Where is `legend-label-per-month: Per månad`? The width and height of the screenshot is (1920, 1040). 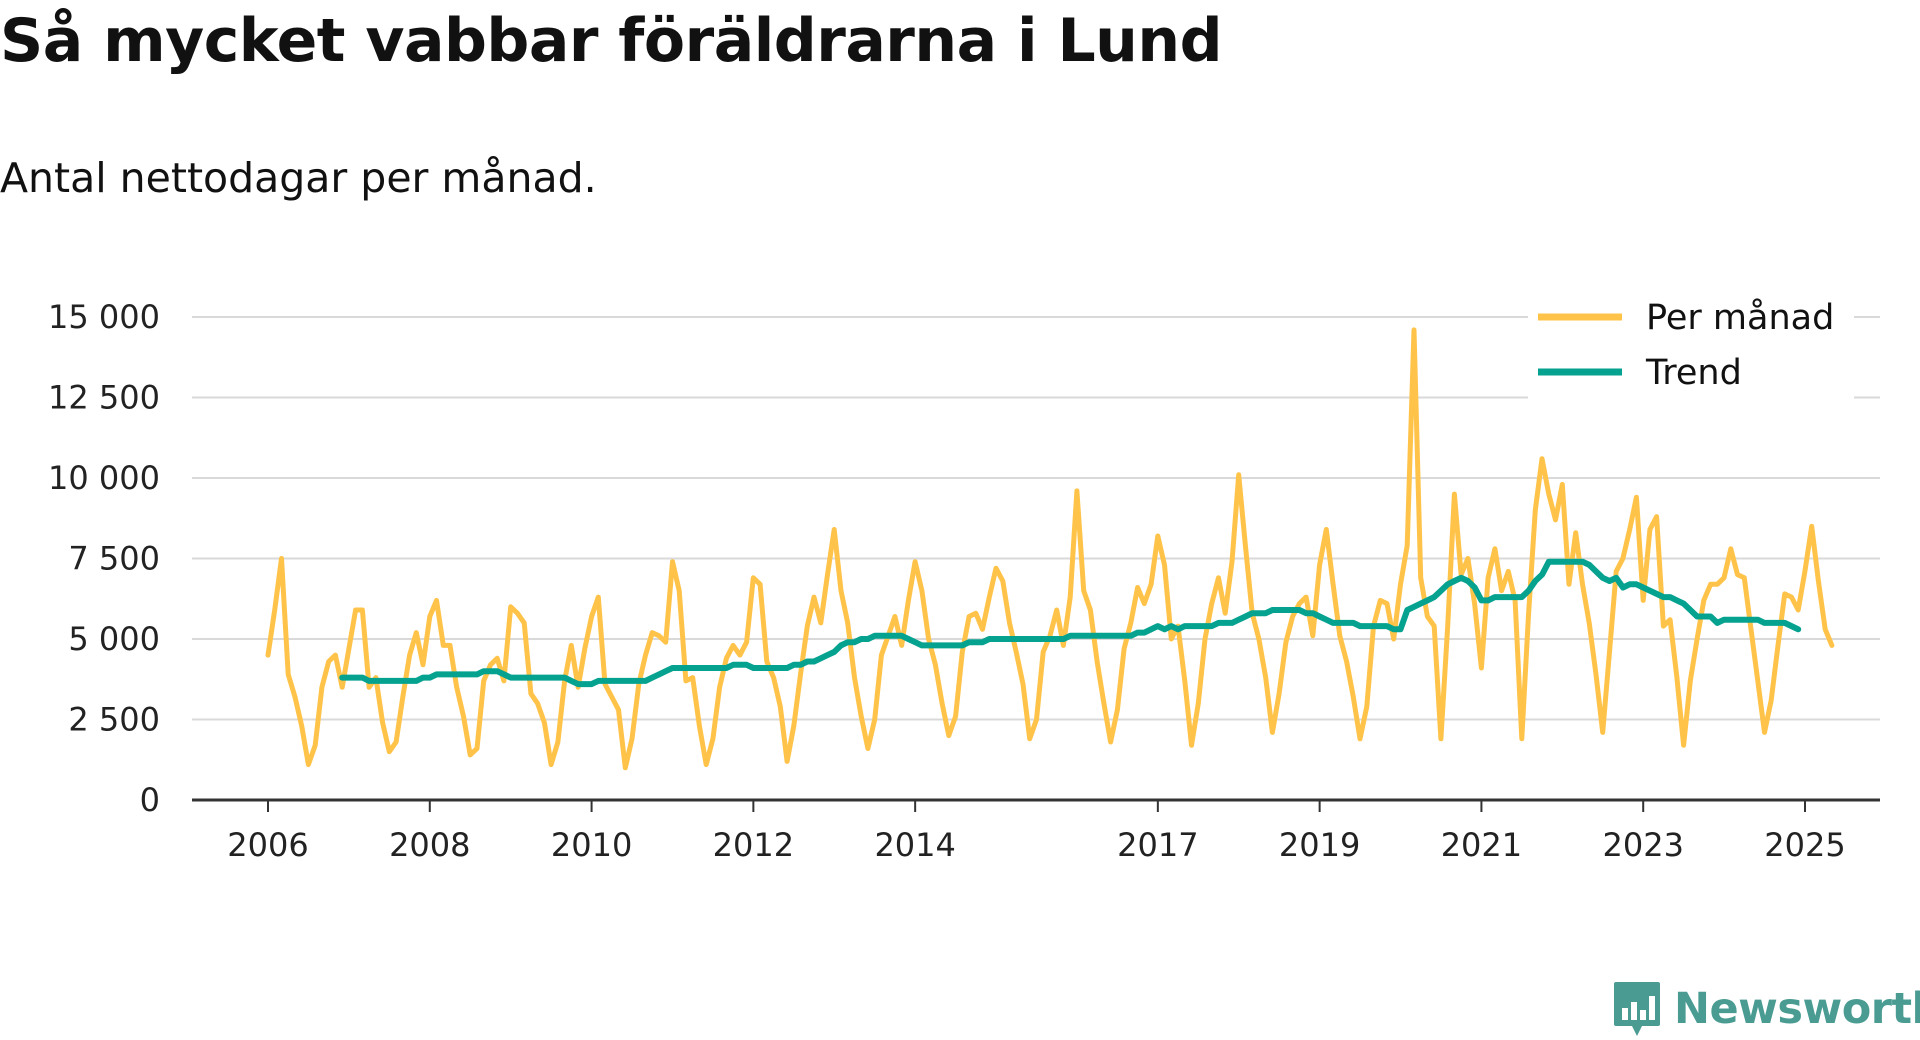
legend-label-per-month: Per månad is located at coordinates (1740, 317).